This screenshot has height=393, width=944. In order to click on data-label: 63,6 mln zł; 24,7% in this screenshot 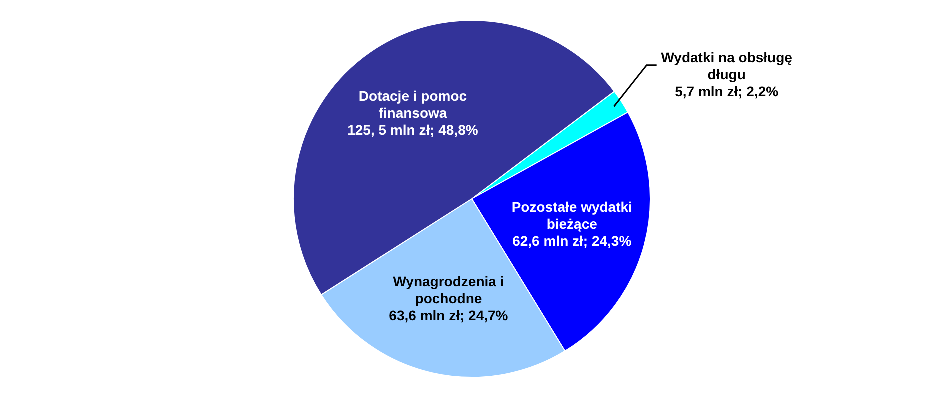, I will do `click(449, 316)`.